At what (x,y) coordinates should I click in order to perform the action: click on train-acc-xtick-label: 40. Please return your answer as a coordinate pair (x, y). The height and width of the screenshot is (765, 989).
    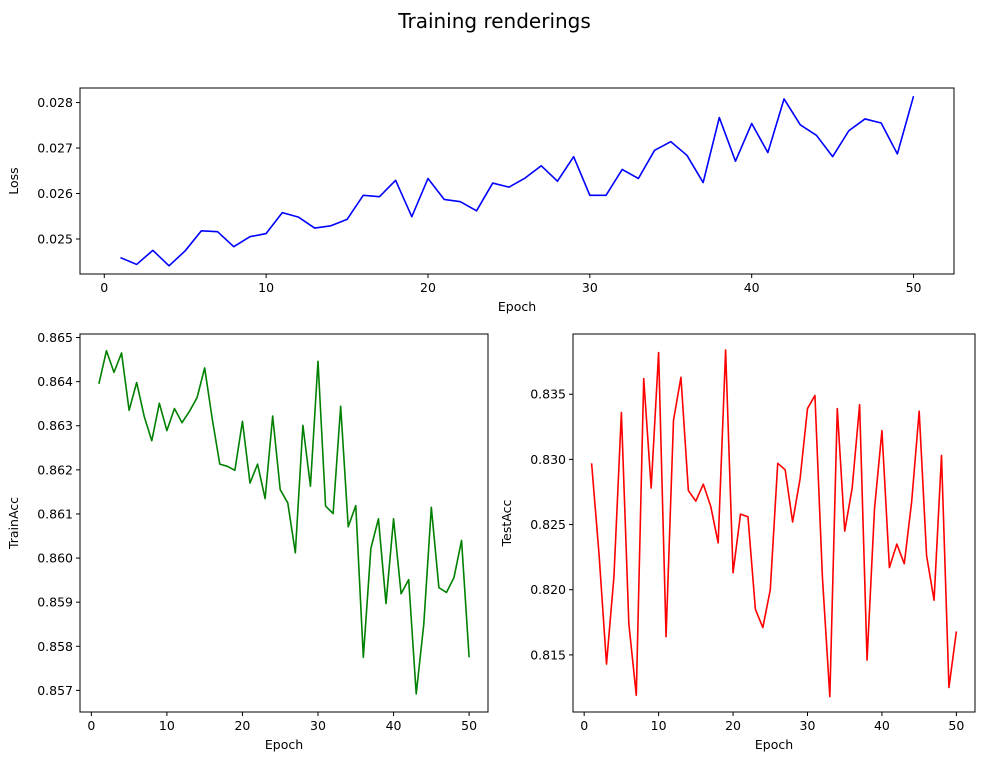
    Looking at the image, I should click on (394, 725).